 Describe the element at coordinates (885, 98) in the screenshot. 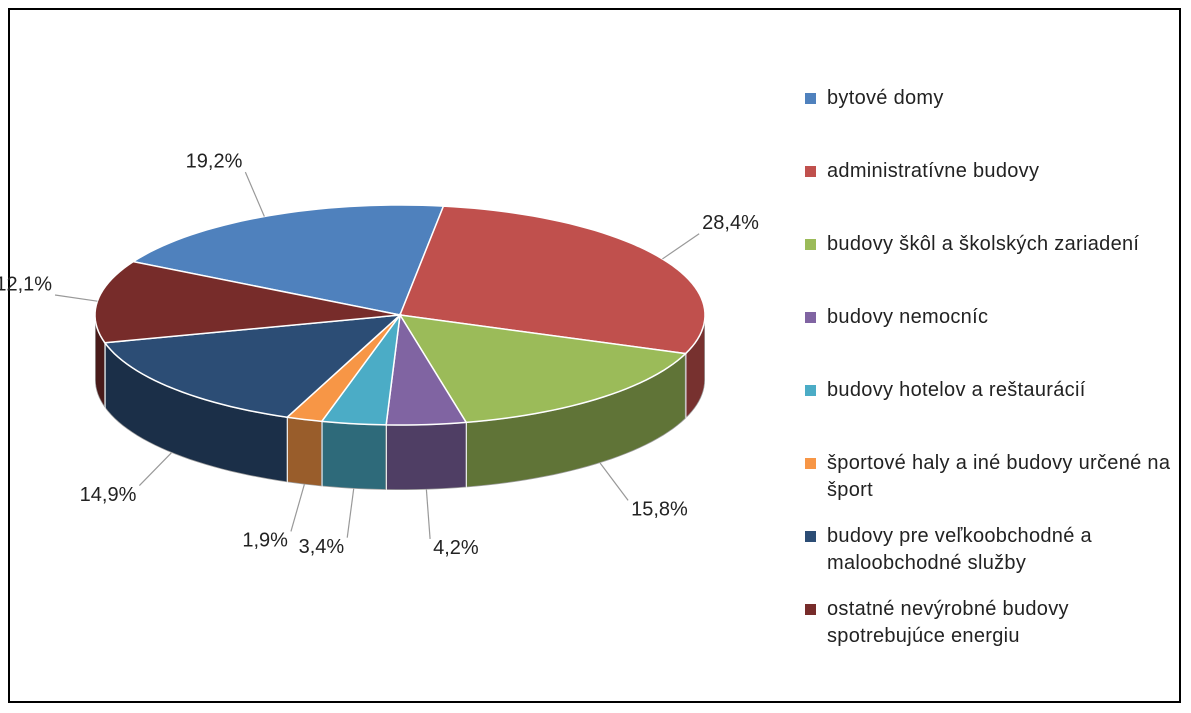

I see `legend-label: bytové domy` at that location.